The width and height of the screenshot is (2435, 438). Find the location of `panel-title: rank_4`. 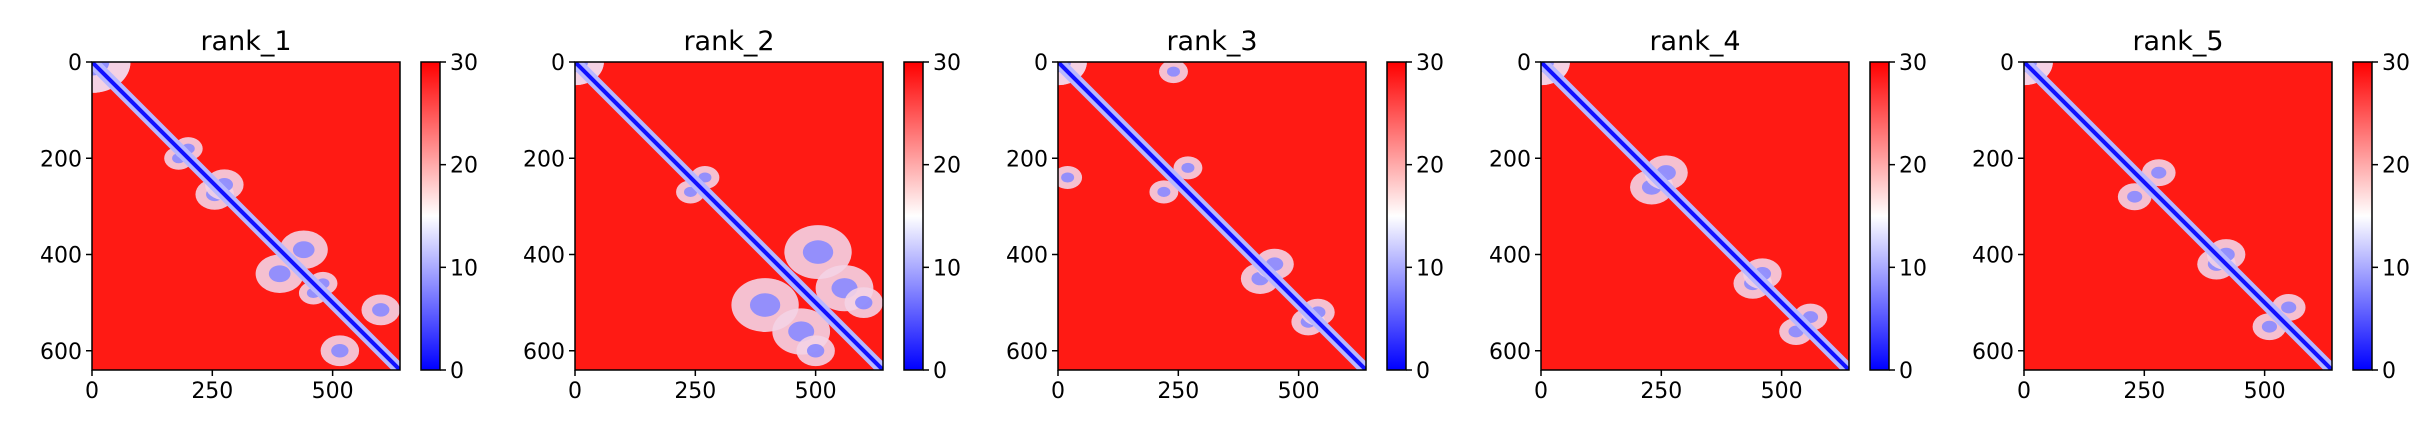

panel-title: rank_4 is located at coordinates (1694, 41).